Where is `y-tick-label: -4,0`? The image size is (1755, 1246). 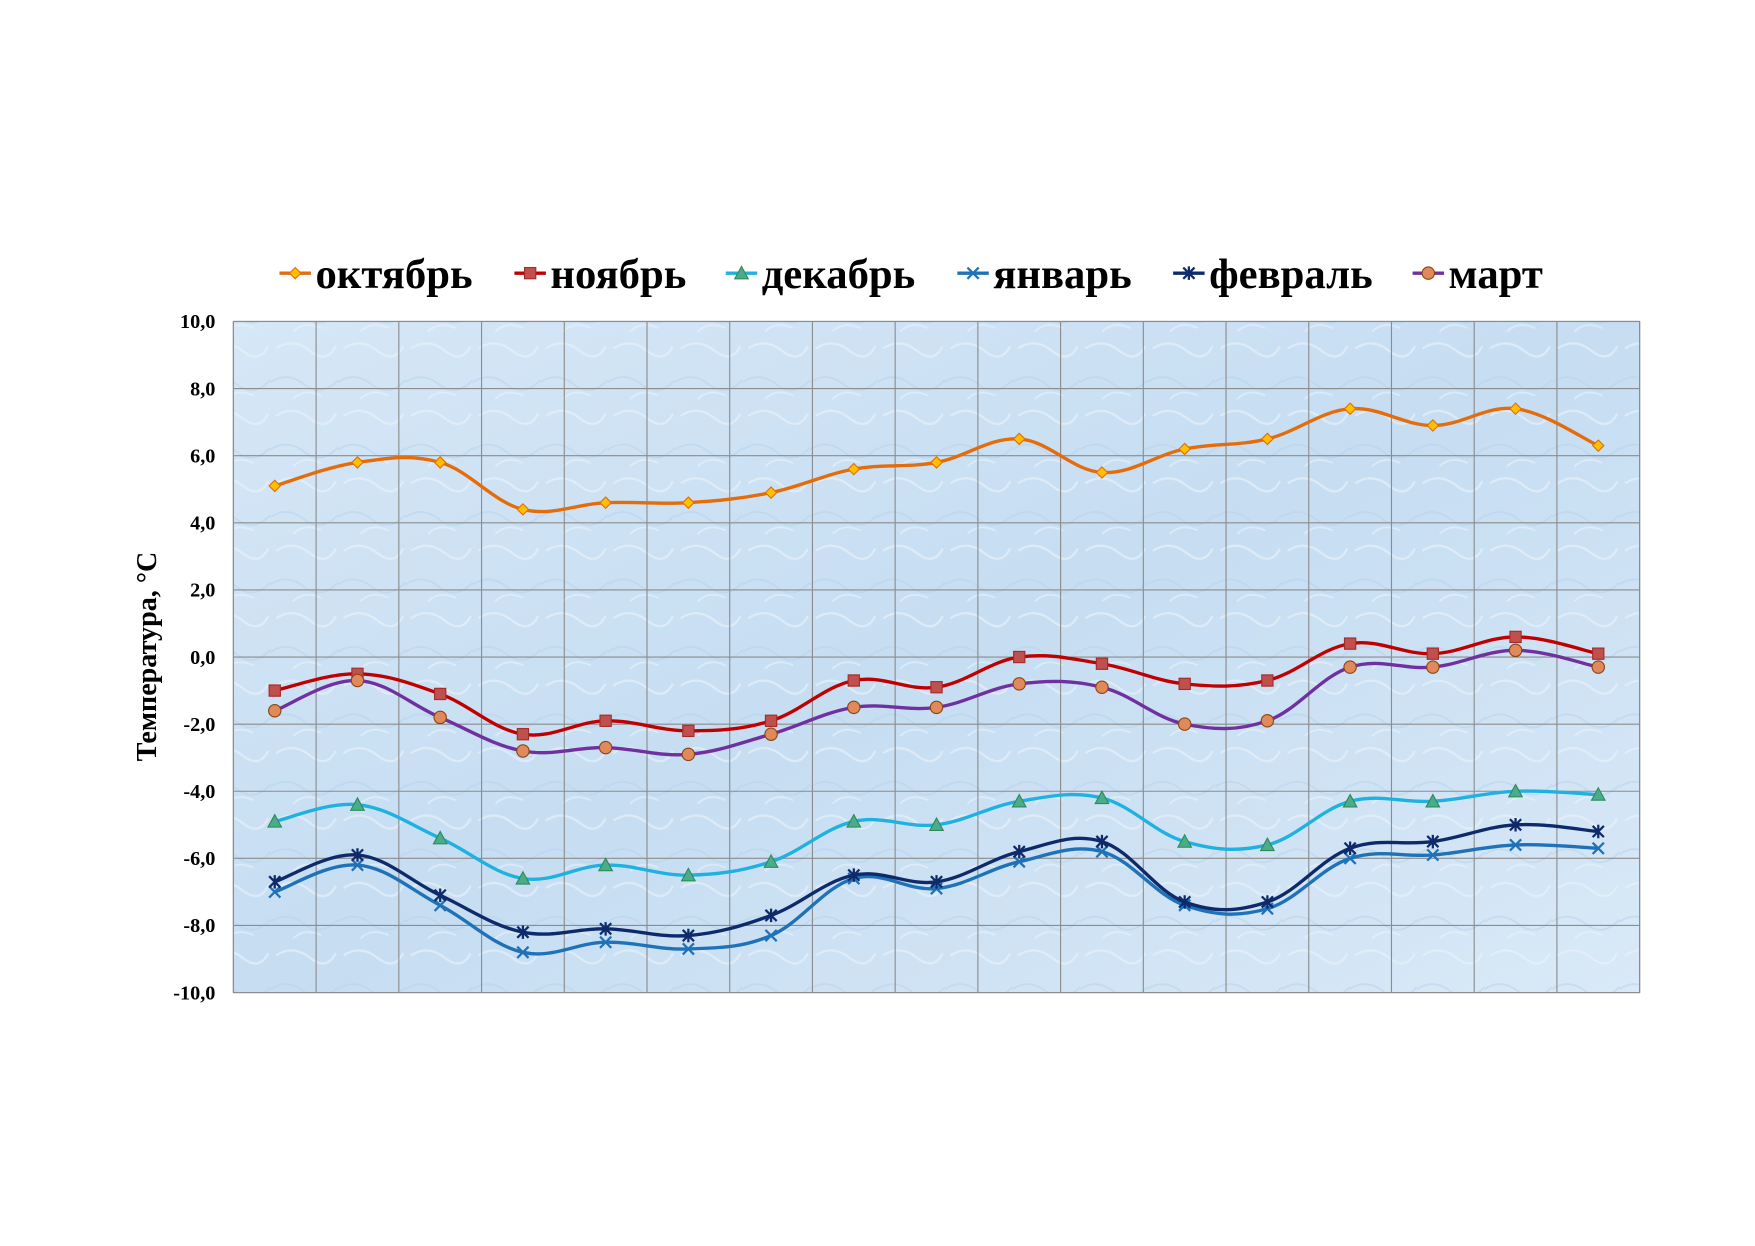
y-tick-label: -4,0 is located at coordinates (199, 792).